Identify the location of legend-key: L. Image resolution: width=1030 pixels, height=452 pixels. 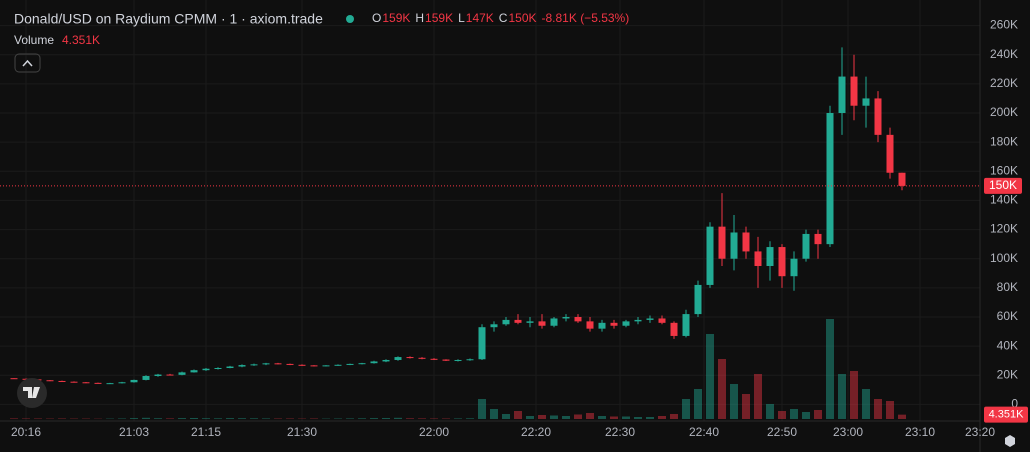
(461, 18).